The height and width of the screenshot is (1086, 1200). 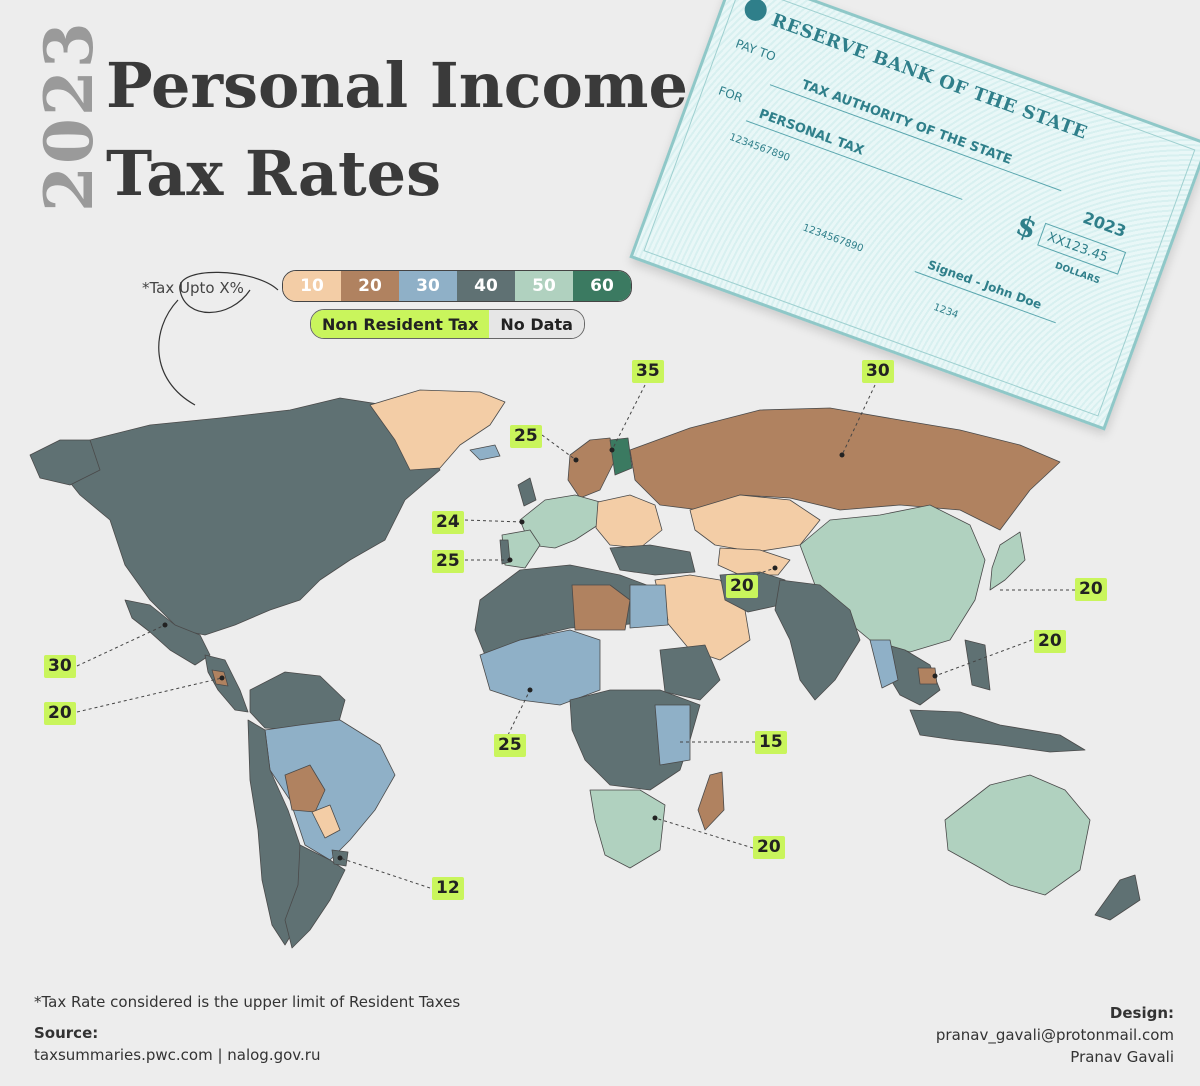 What do you see at coordinates (530, 690) in the screenshot?
I see `dot-ghana` at bounding box center [530, 690].